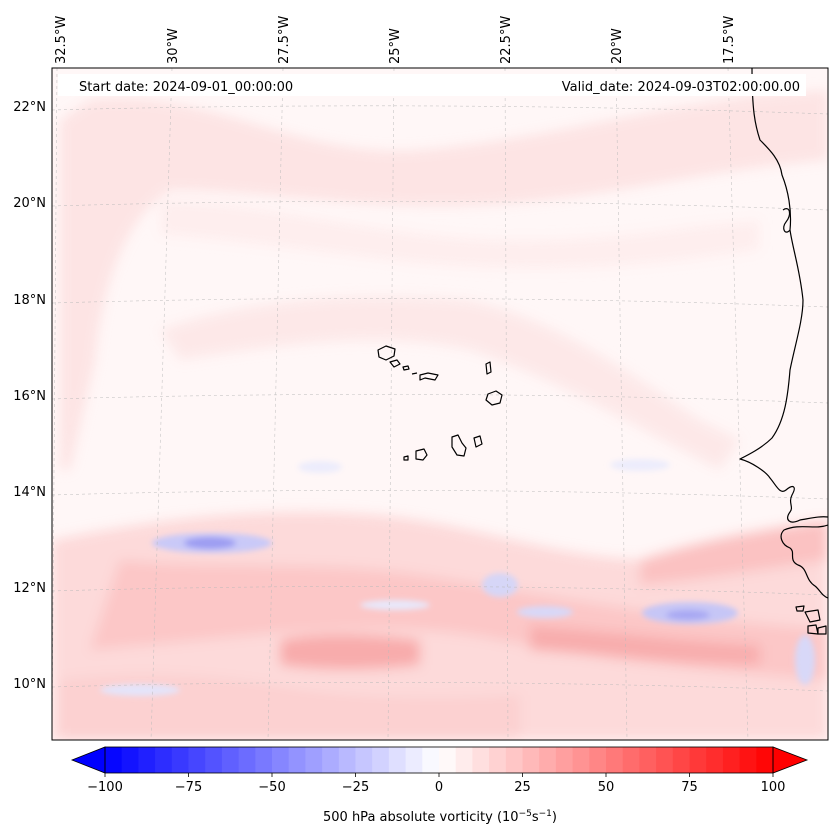  Describe the element at coordinates (186, 87) in the screenshot. I see `start-date-label: Start date: 2024-09-01_00:00:00` at that location.